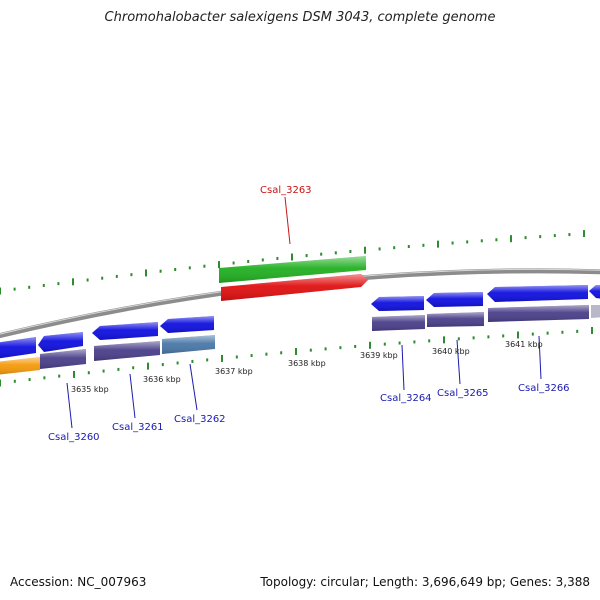  What do you see at coordinates (307, 363) in the screenshot?
I see `scale-label: 3638 kbp` at bounding box center [307, 363].